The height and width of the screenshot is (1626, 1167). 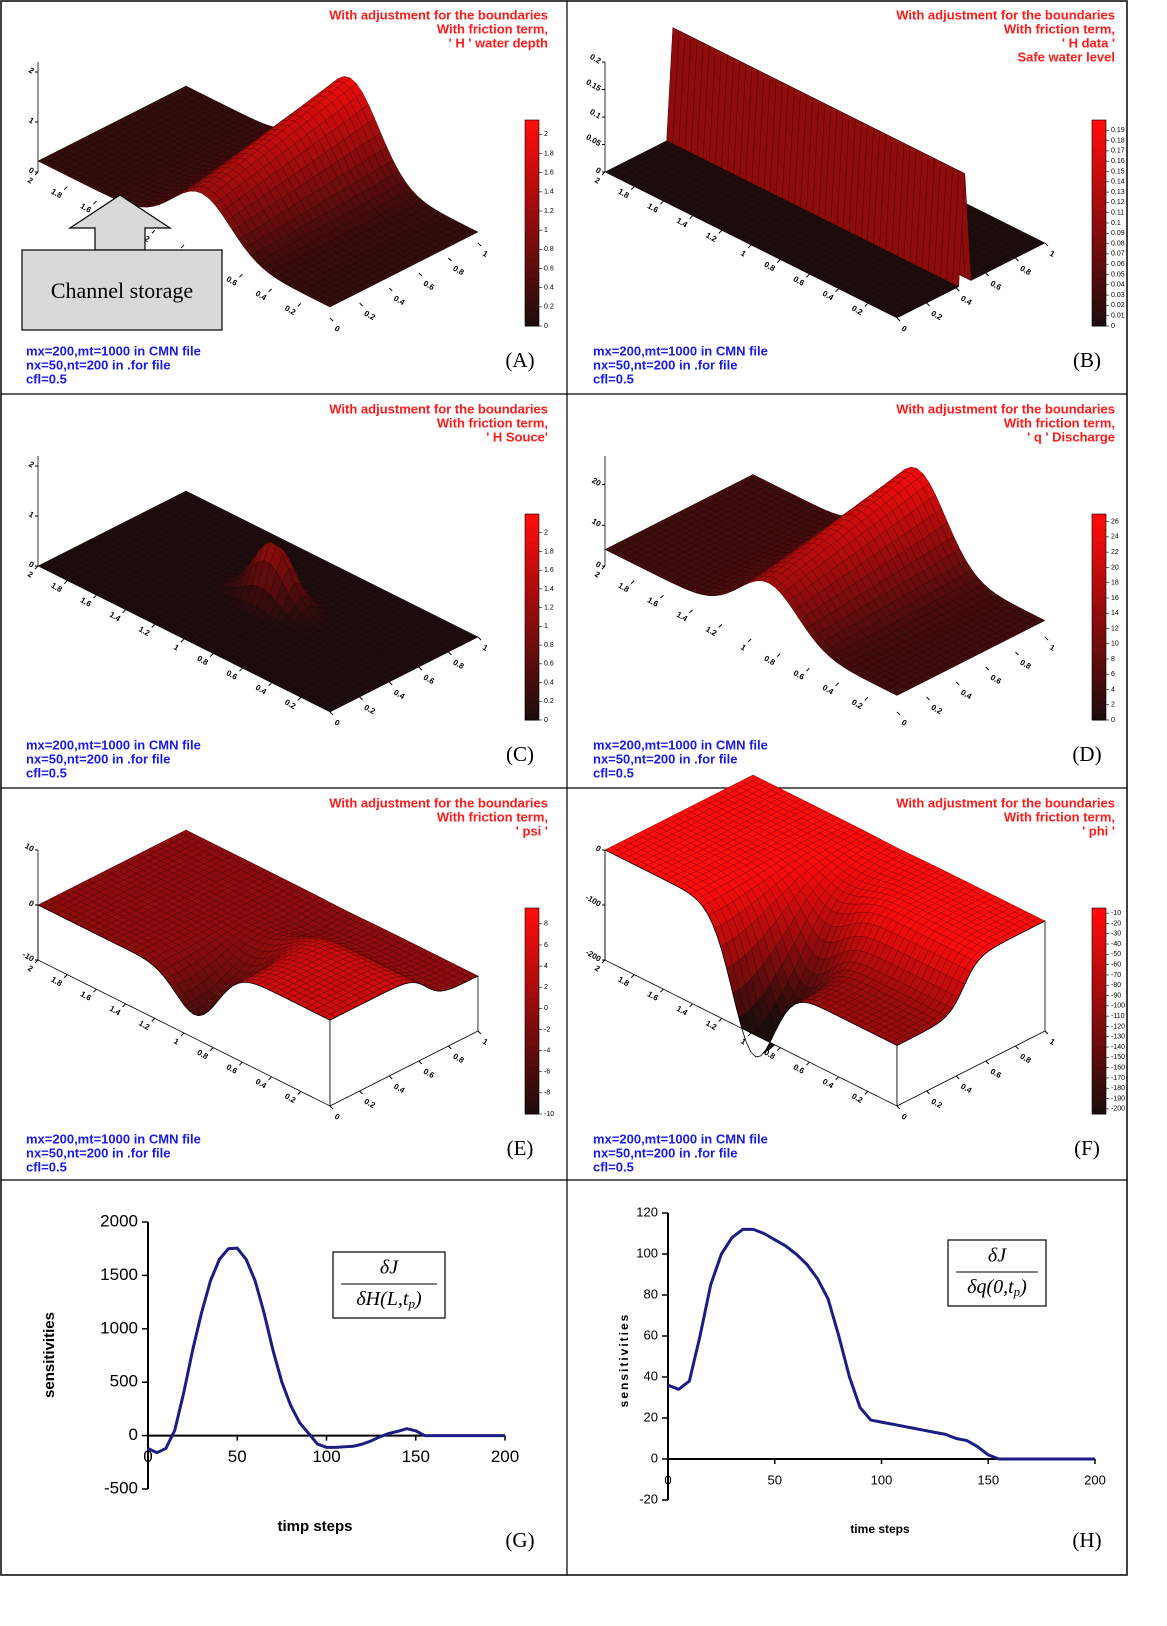 I want to click on u-tick-label: 1.8, so click(x=624, y=588).